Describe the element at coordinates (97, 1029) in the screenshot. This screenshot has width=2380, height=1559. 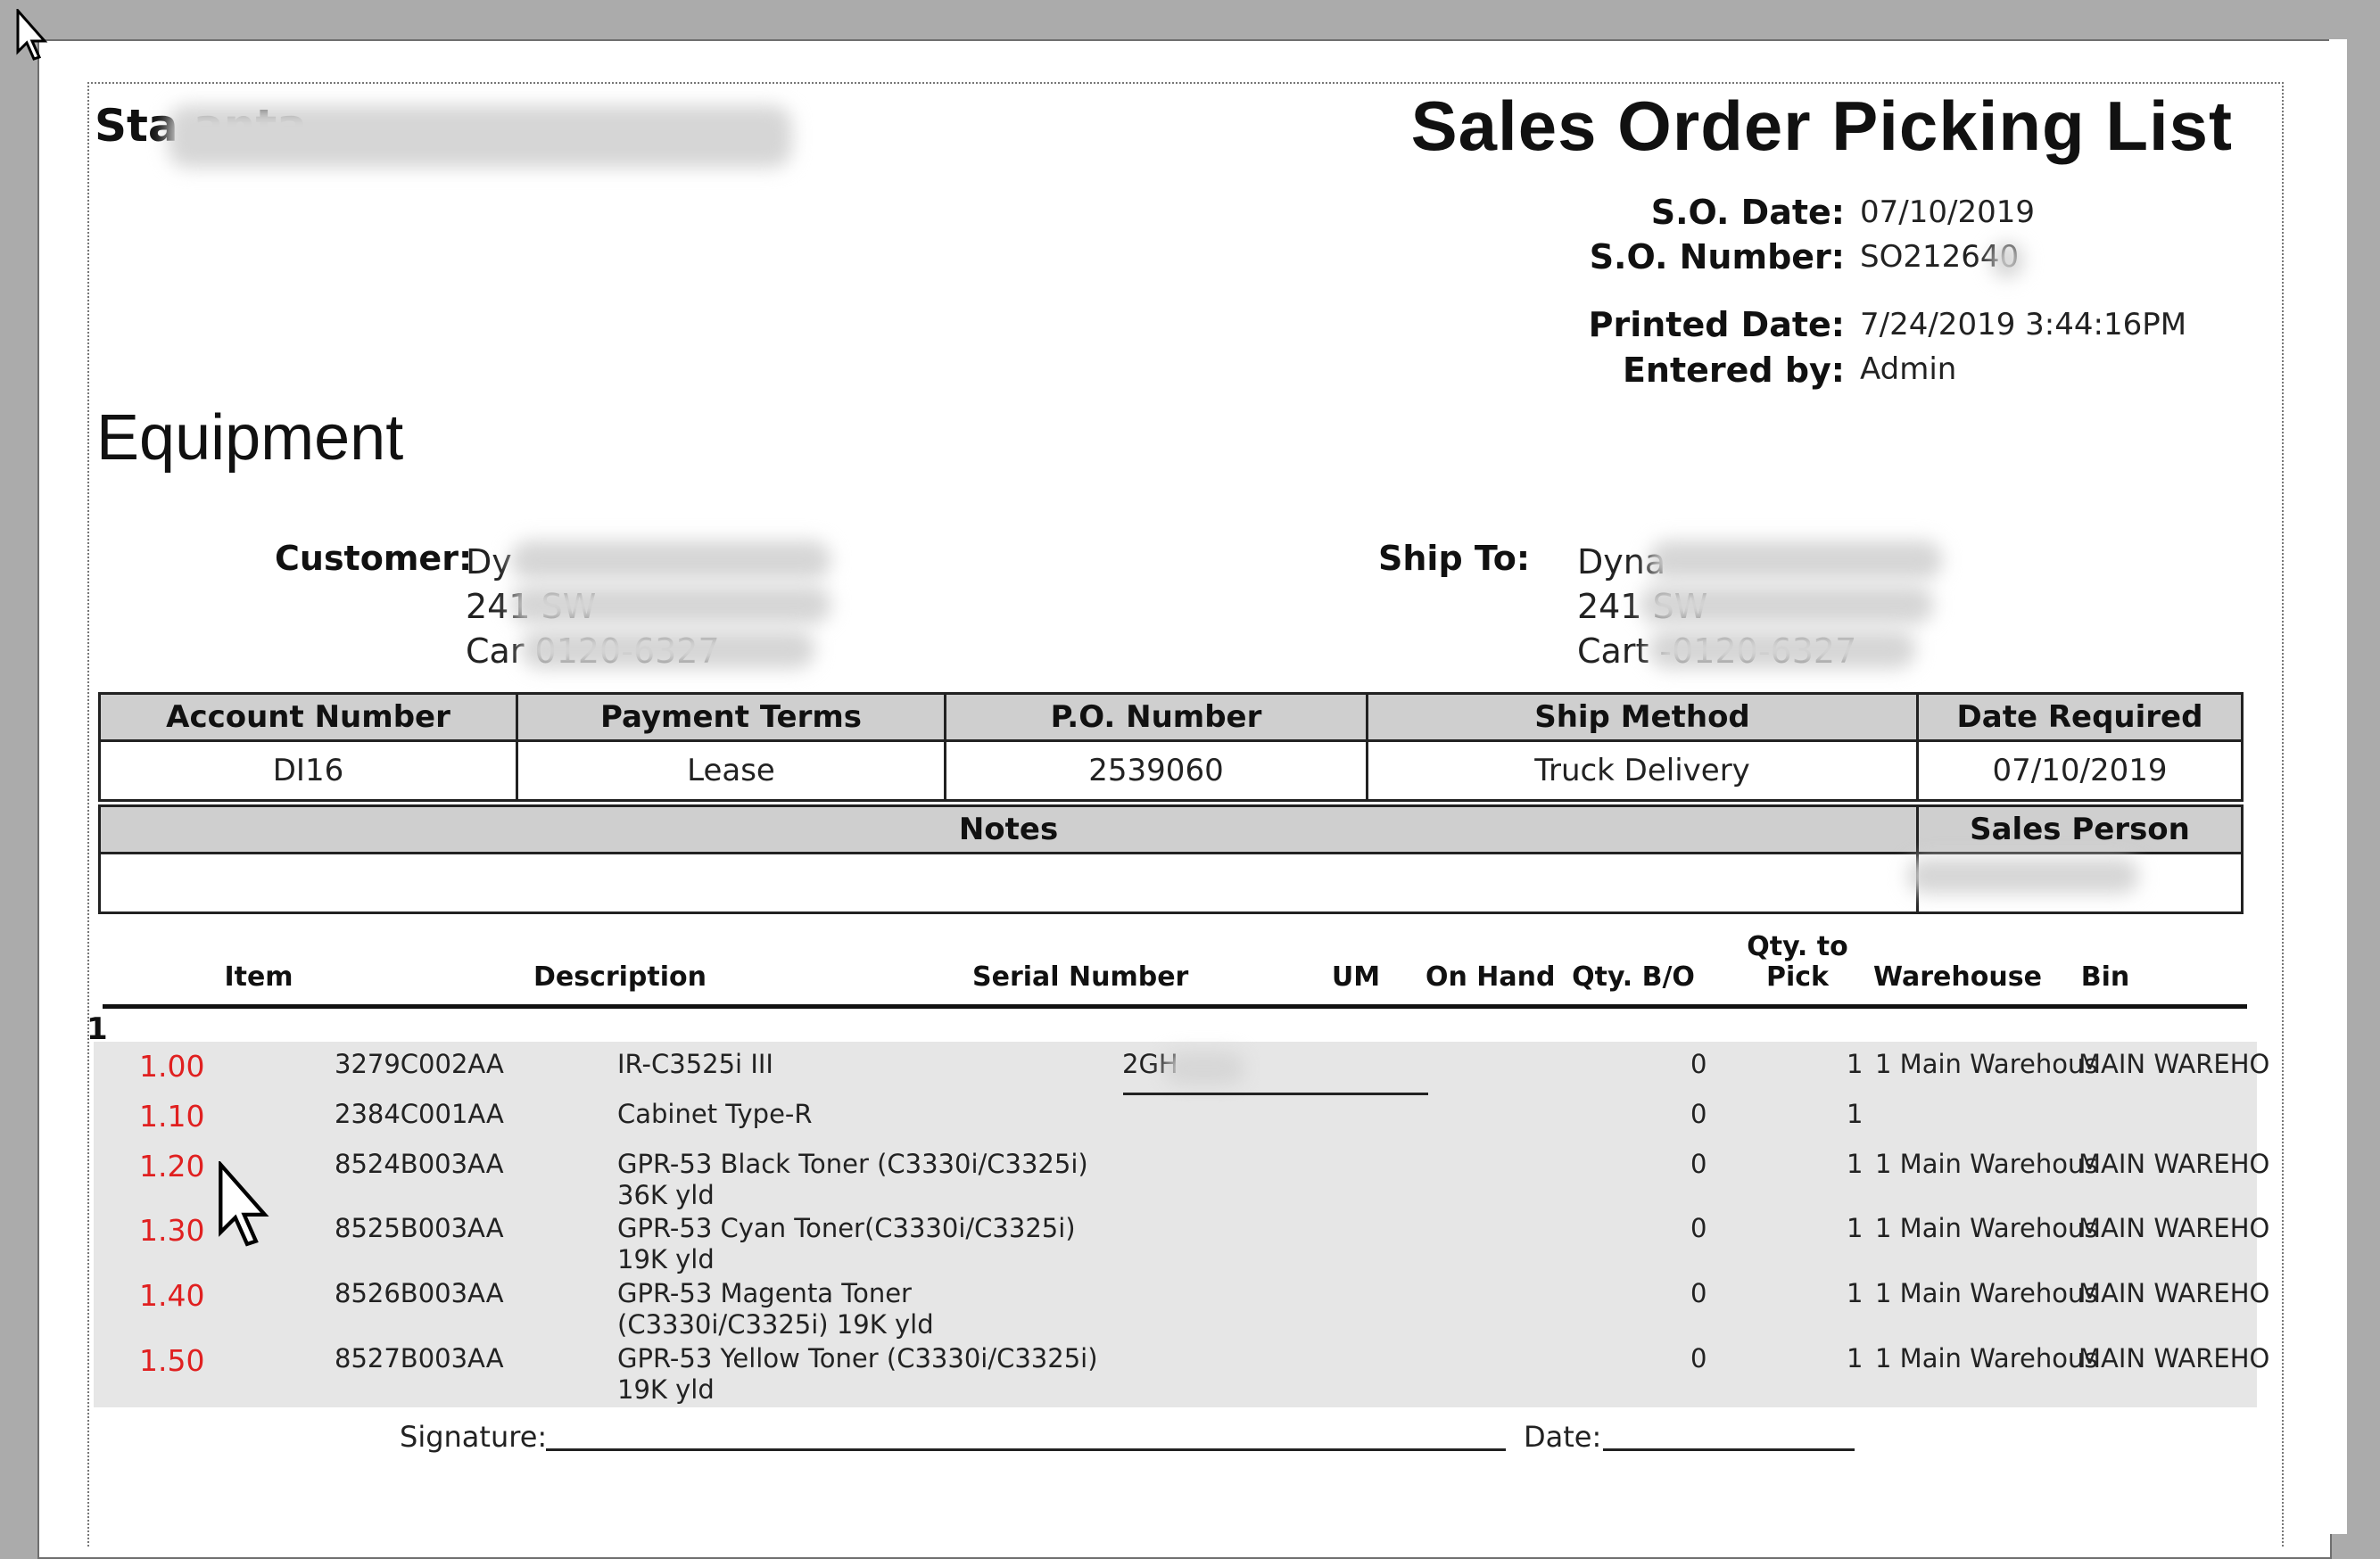
I see `group-number: 1` at that location.